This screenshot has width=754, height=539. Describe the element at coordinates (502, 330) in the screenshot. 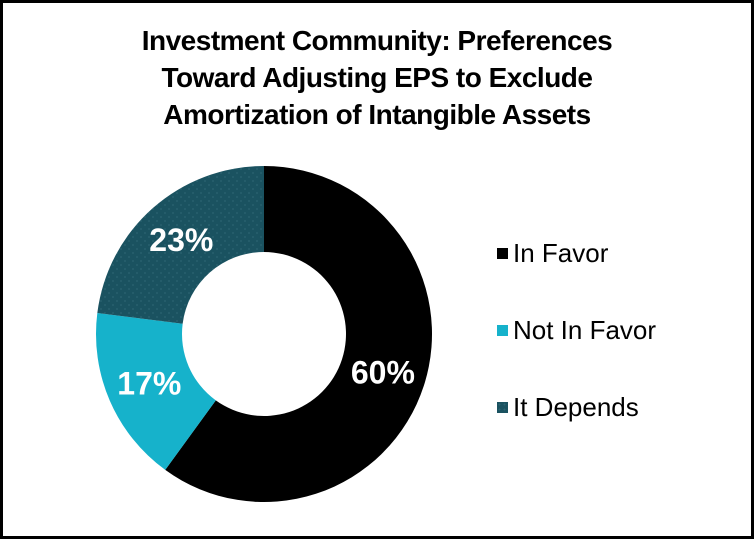

I see `legend-swatch-not-in-favor` at that location.